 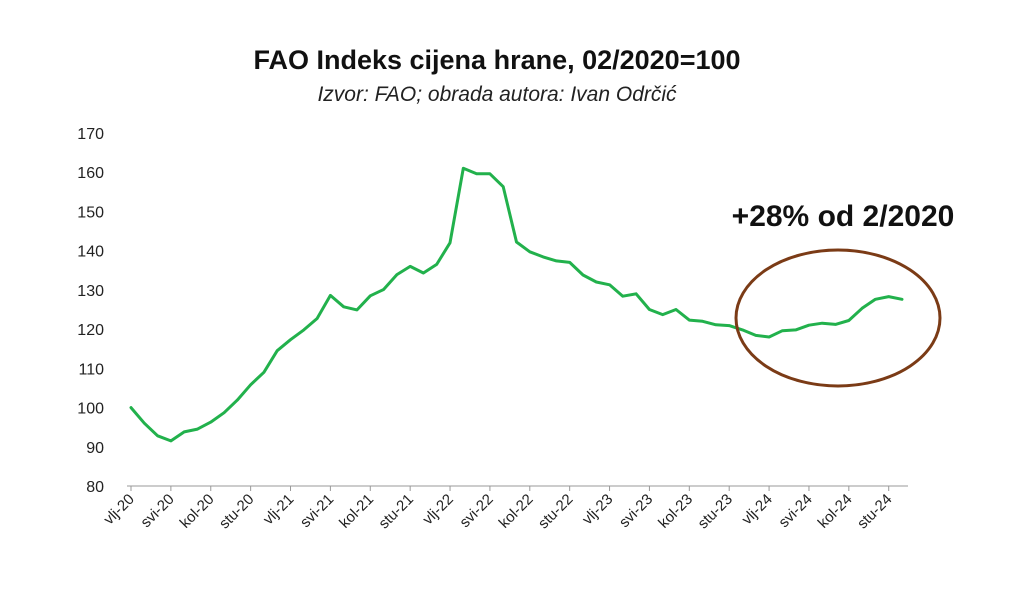 I want to click on x-tick-label: kol-22, so click(x=516, y=511).